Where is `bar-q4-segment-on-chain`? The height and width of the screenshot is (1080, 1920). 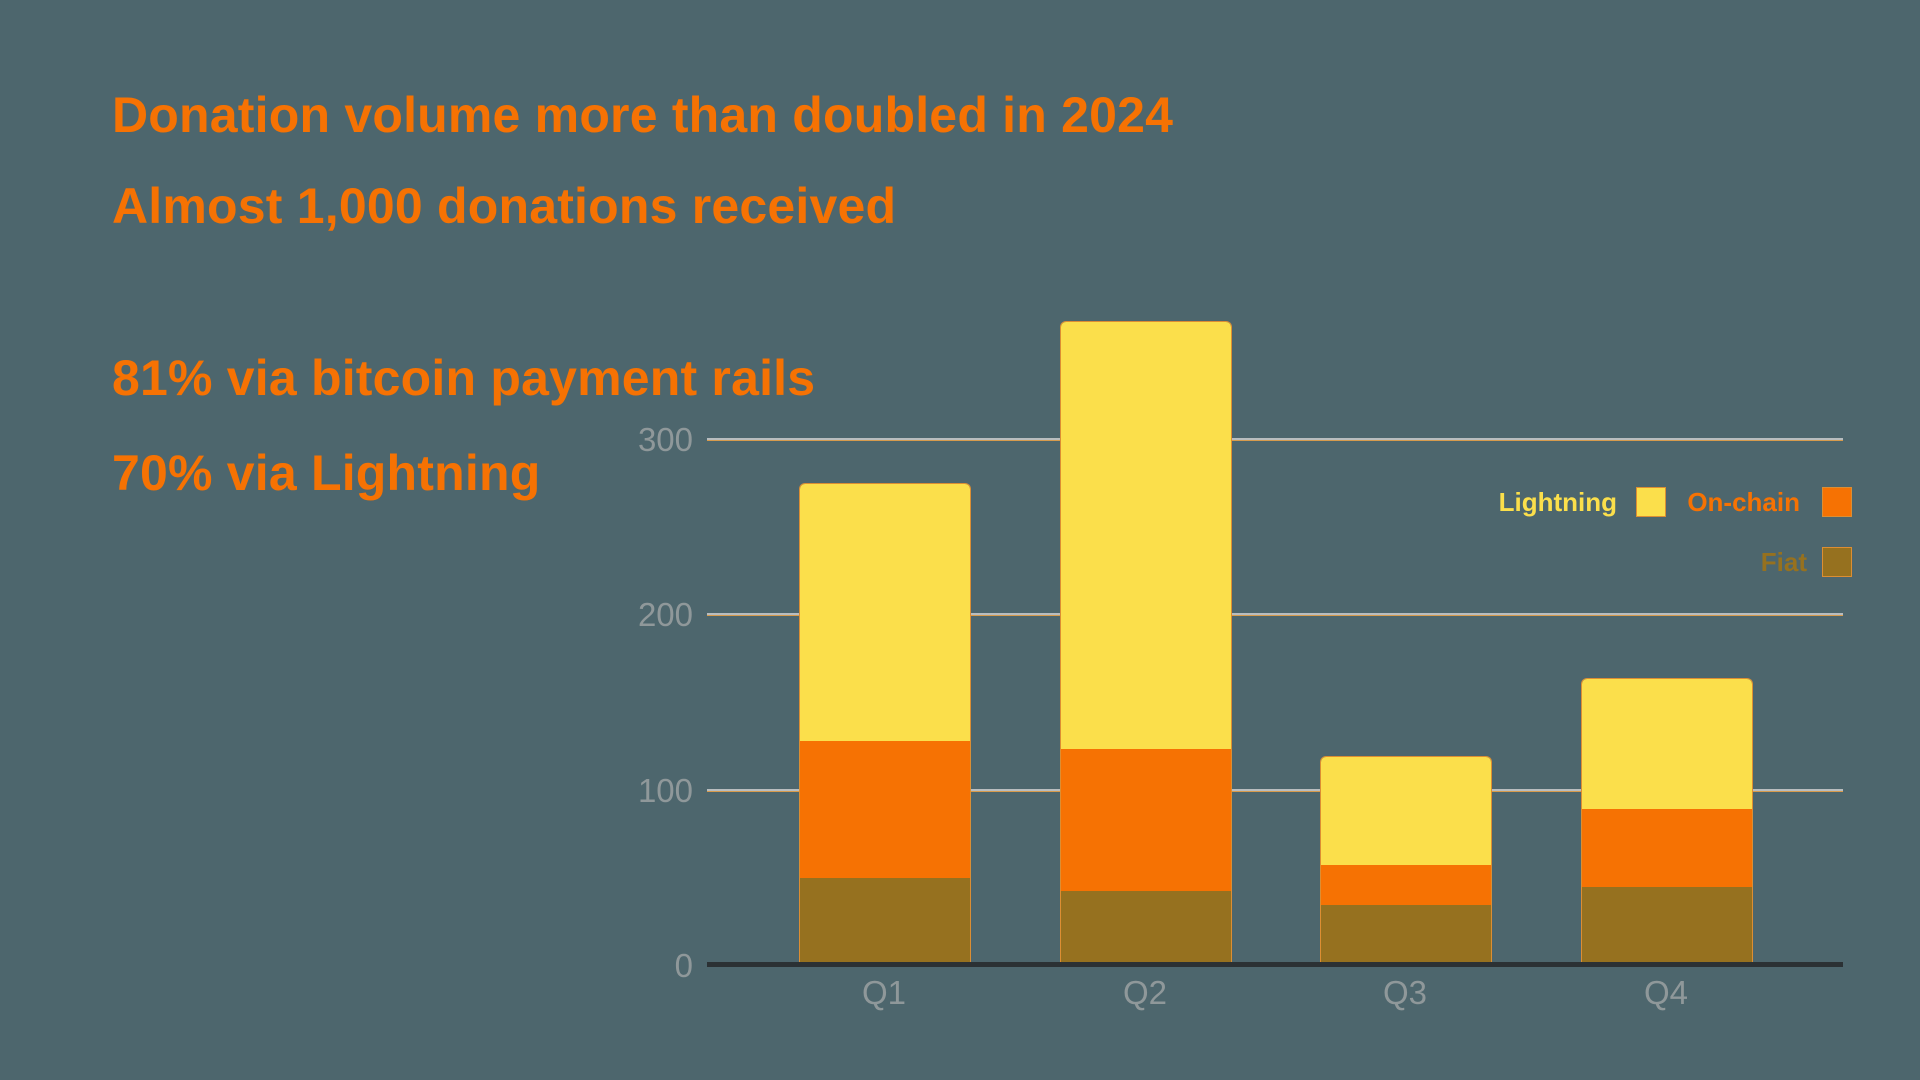
bar-q4-segment-on-chain is located at coordinates (1667, 848).